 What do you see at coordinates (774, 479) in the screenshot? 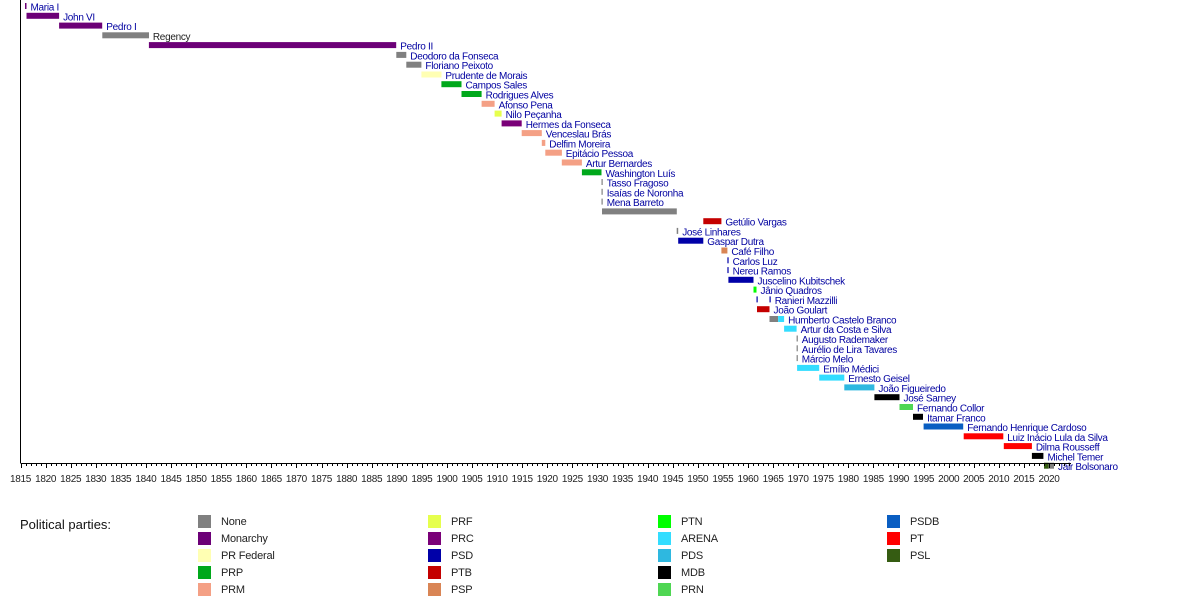
I see `x-tick-label: 1965` at bounding box center [774, 479].